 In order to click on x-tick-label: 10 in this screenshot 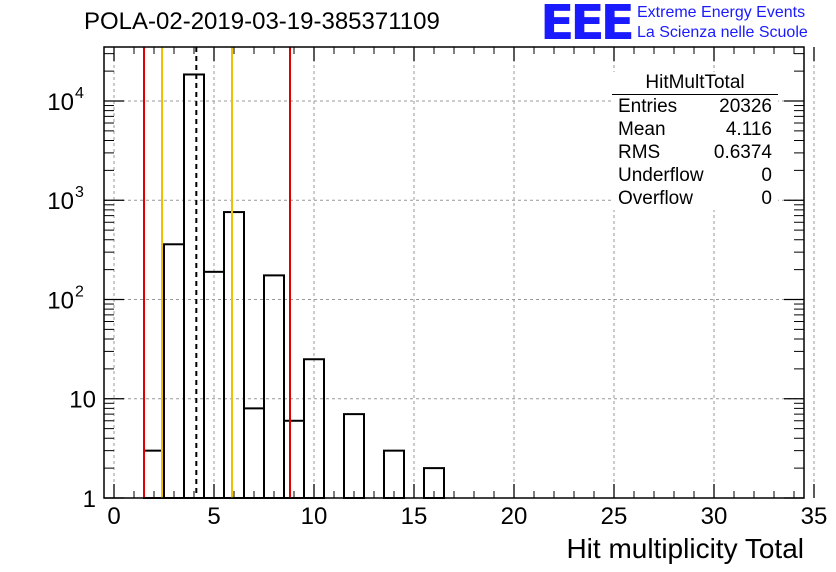, I will do `click(314, 516)`.